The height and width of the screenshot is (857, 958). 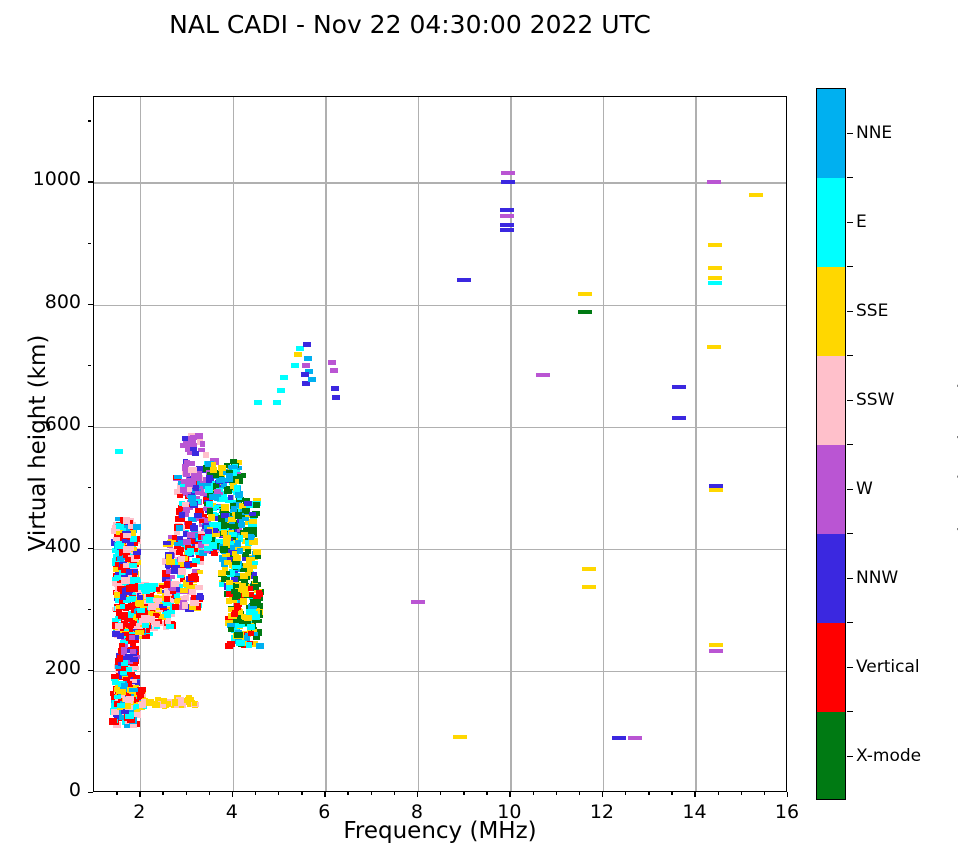 I want to click on colorbar, so click(x=831, y=444).